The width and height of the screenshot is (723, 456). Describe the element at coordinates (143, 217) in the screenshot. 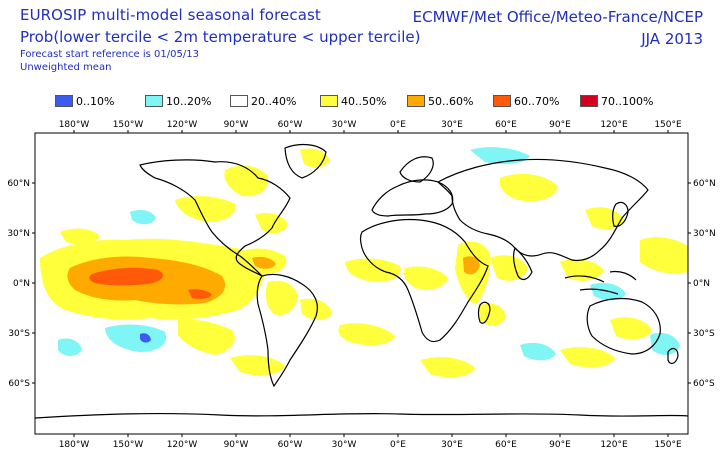

I see `north-pacific-10-20-area` at that location.